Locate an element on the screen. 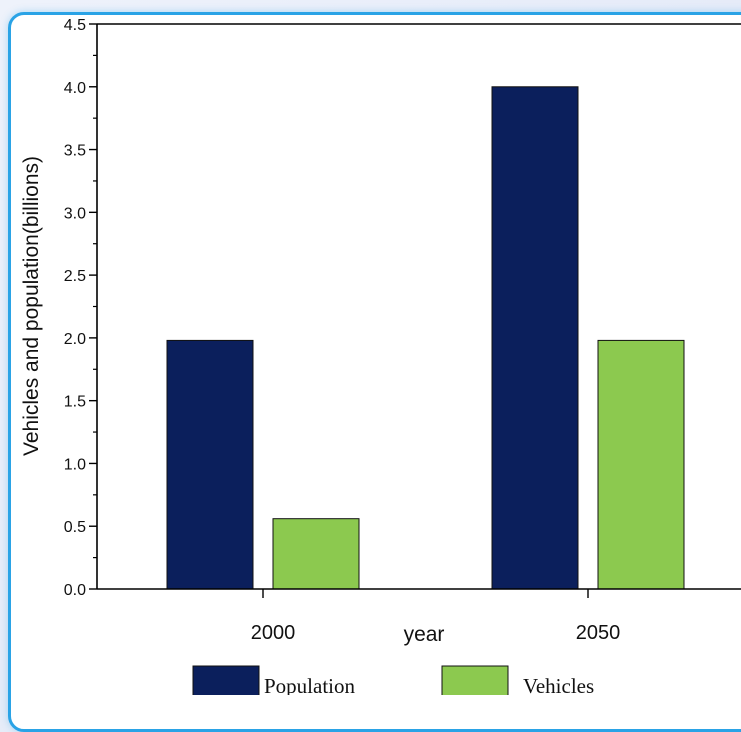  bar-population-2000 is located at coordinates (210, 464).